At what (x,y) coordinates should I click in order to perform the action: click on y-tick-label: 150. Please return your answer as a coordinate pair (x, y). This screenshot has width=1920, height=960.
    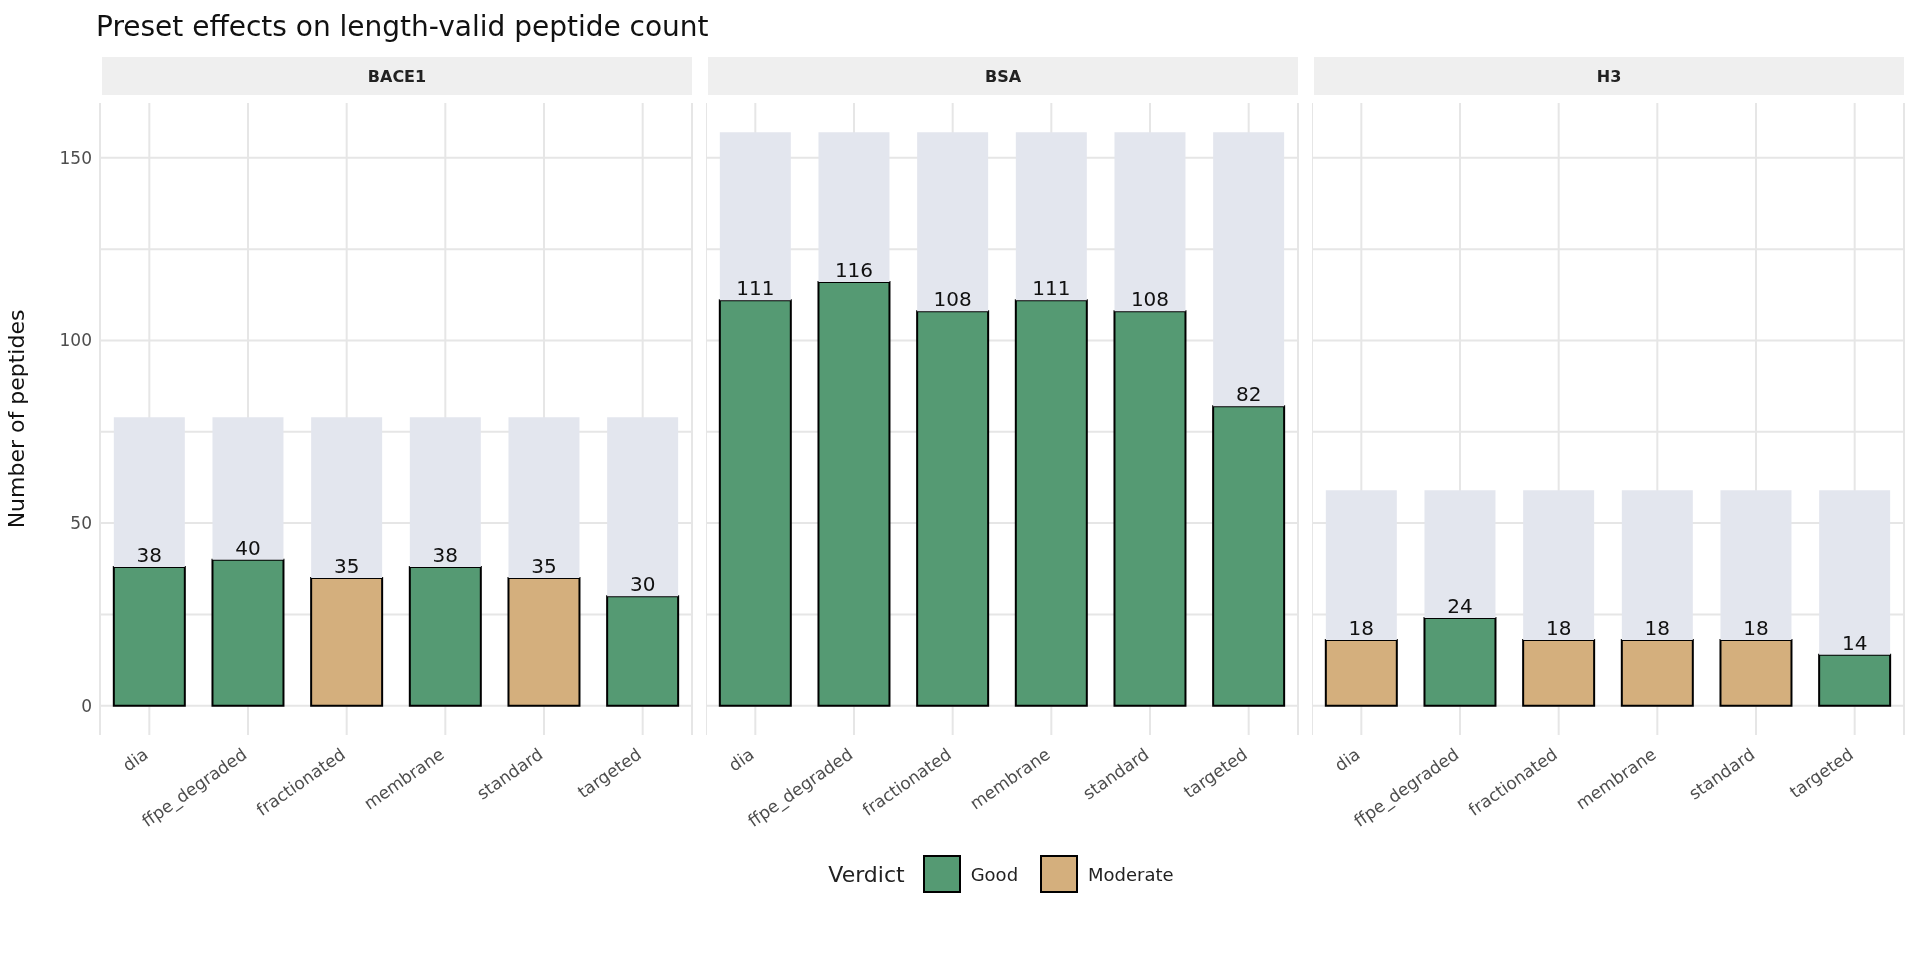
    Looking at the image, I should click on (75, 157).